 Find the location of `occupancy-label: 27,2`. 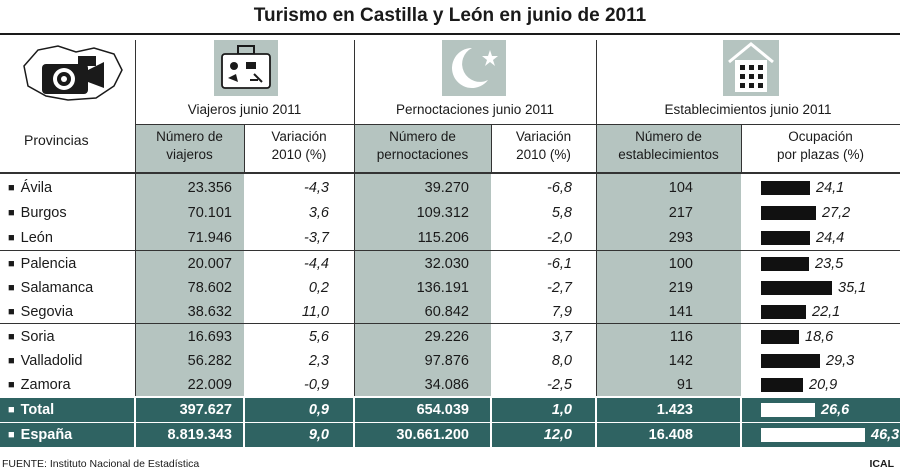

occupancy-label: 27,2 is located at coordinates (836, 213).